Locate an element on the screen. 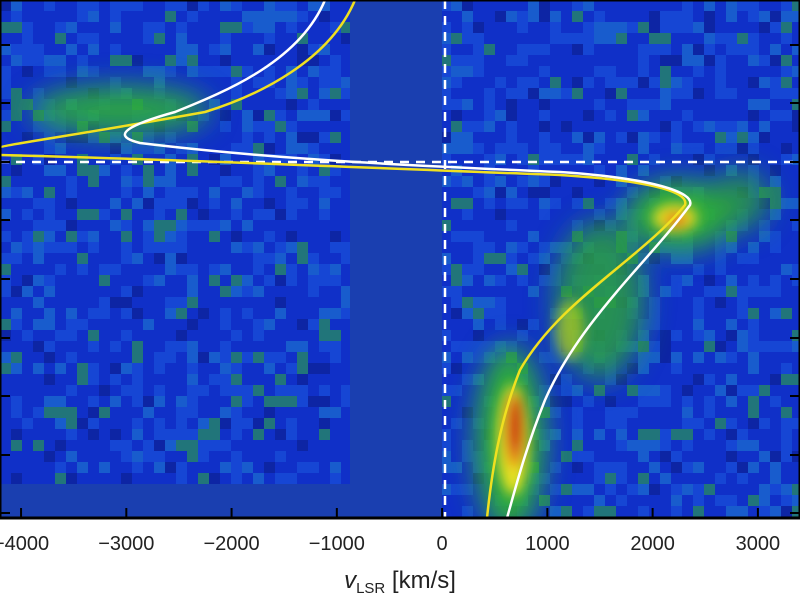  x-axis: −4000 −3000 −2000 −1000 0 1000 2000 3000 is located at coordinates (390, 531).